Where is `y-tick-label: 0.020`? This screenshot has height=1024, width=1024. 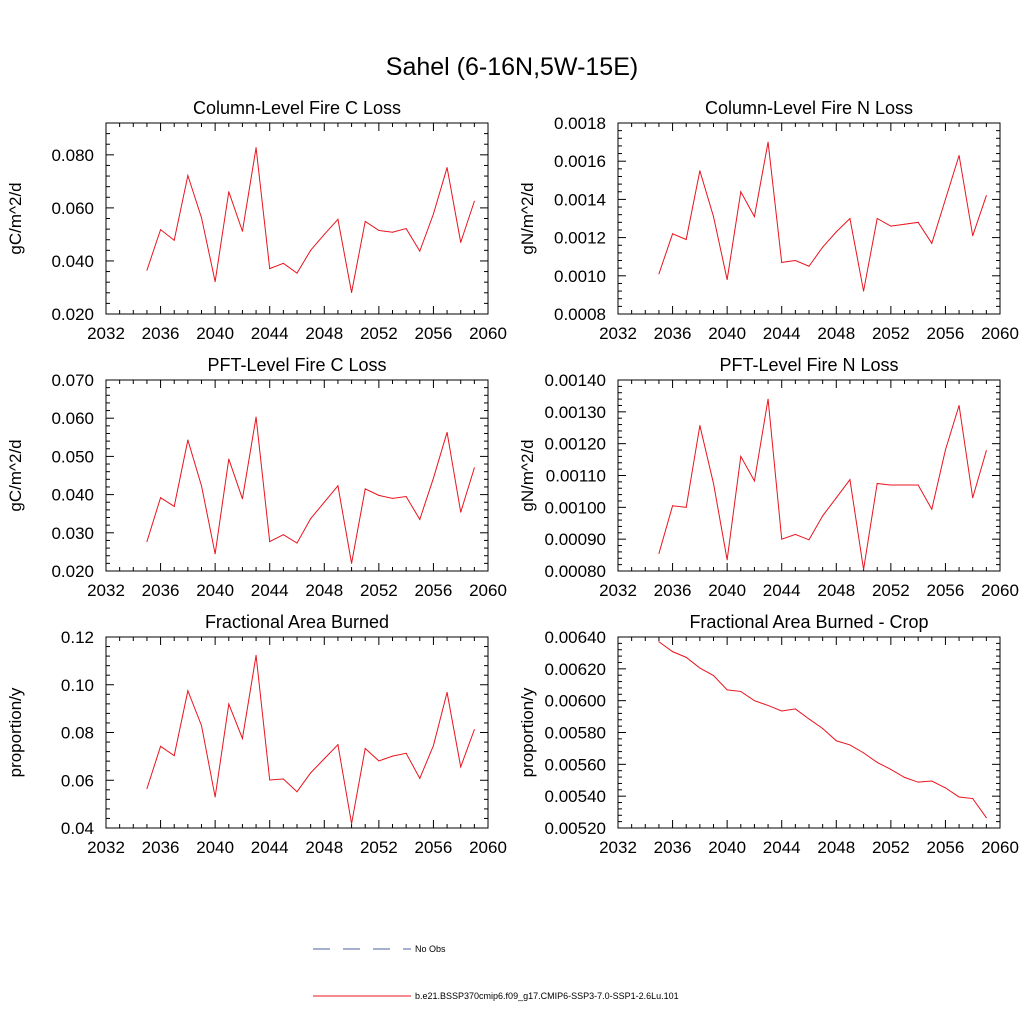
y-tick-label: 0.020 is located at coordinates (72, 314).